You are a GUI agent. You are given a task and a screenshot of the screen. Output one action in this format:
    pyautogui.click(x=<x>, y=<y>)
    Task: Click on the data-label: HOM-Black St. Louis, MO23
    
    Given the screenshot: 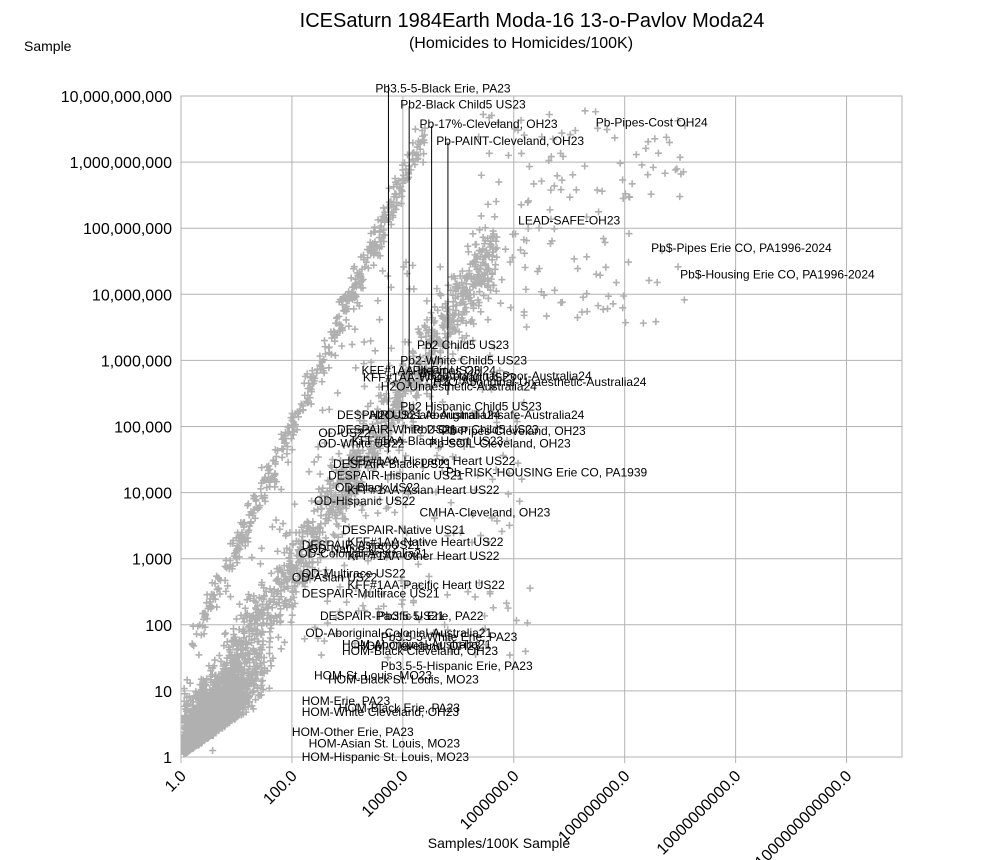 What is the action you would take?
    pyautogui.click(x=403, y=679)
    